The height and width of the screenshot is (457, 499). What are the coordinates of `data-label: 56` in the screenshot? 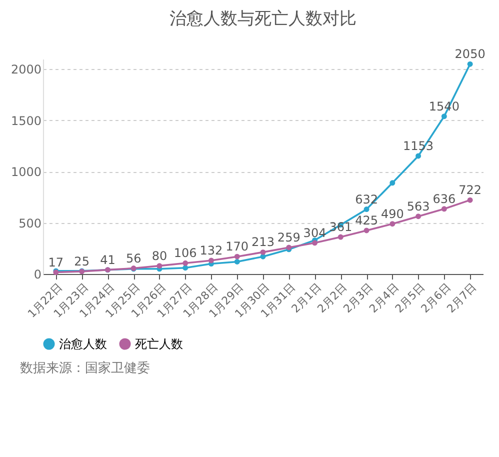 It's located at (134, 258).